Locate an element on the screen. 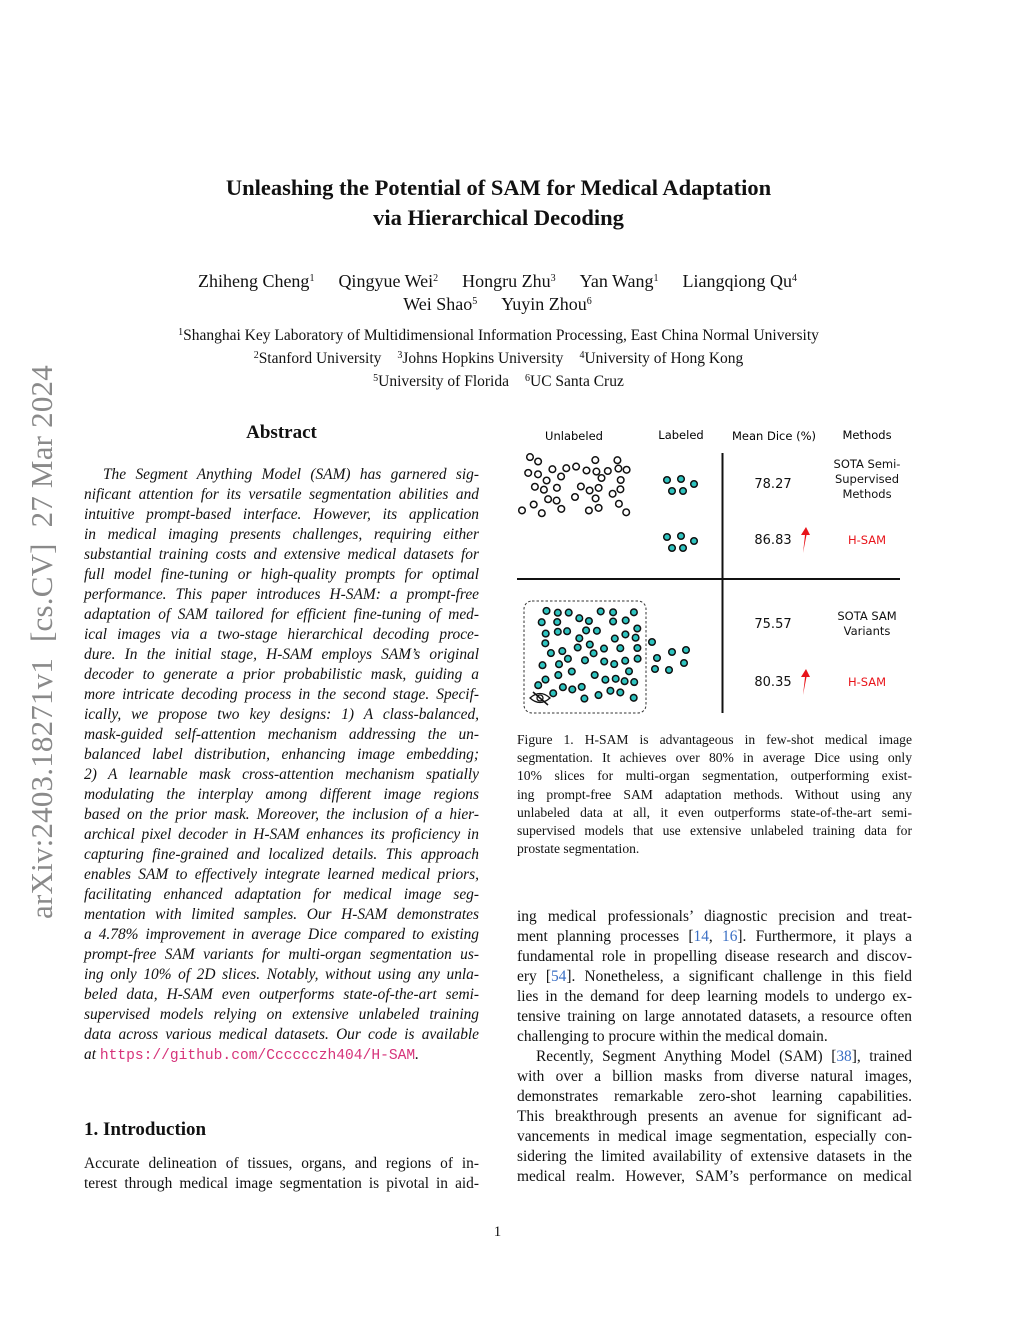 This screenshot has height=1325, width=1024. mean-dice-value: 78.27 is located at coordinates (772, 484).